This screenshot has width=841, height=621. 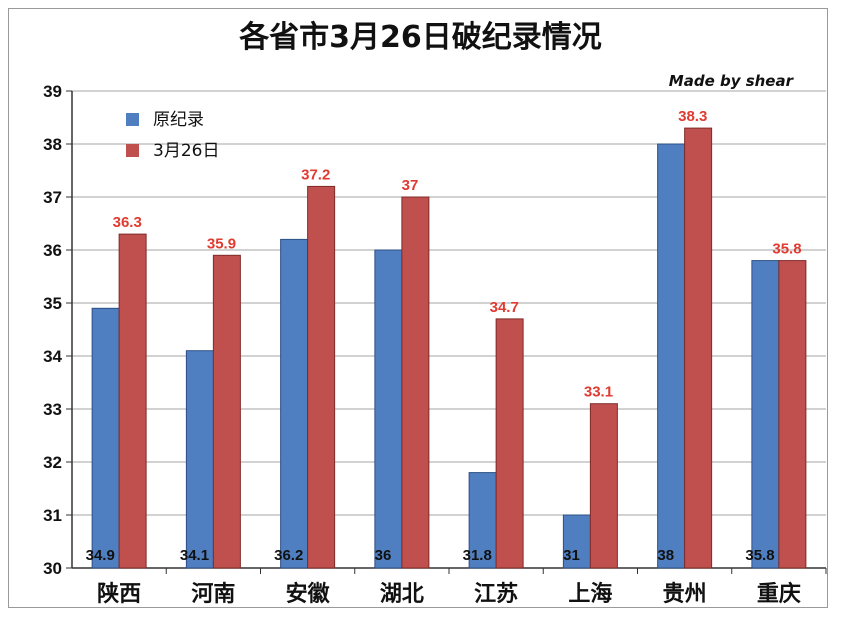 What do you see at coordinates (52, 91) in the screenshot?
I see `y-tick-label: 39` at bounding box center [52, 91].